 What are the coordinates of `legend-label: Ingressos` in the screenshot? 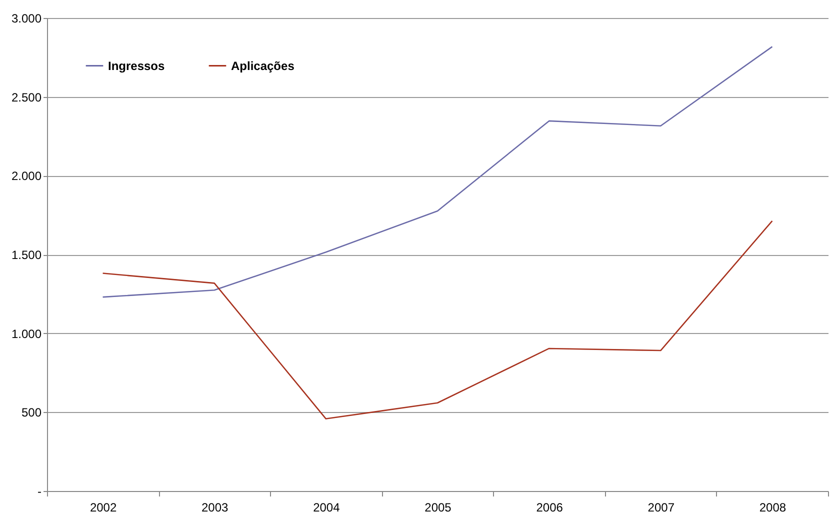 It's located at (137, 65).